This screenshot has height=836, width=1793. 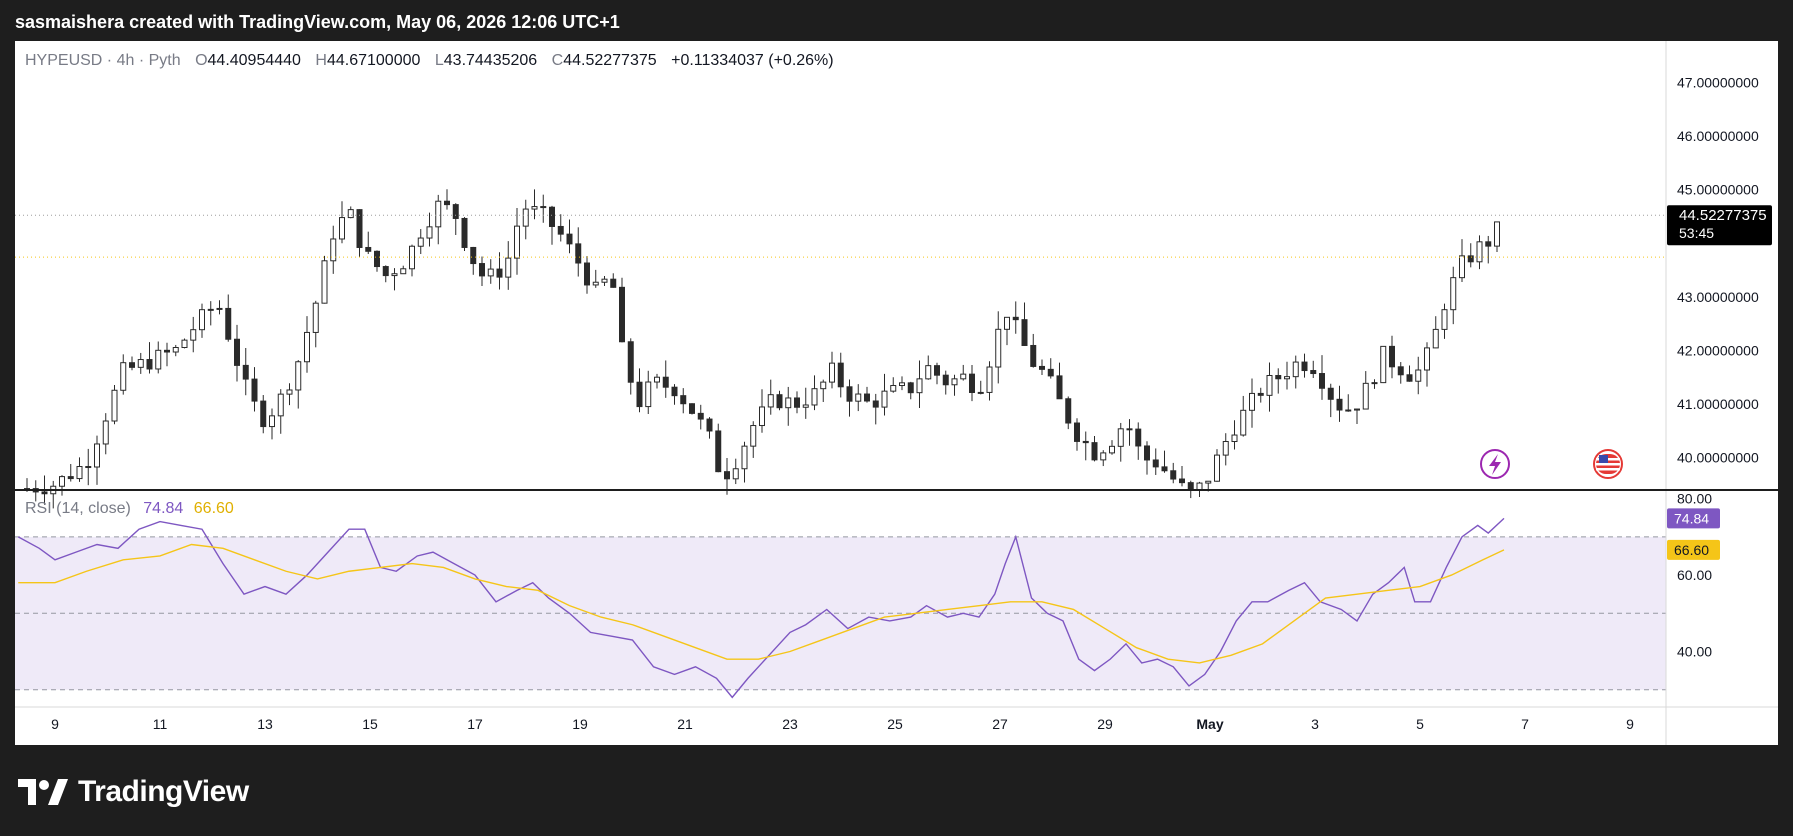 What do you see at coordinates (1608, 464) in the screenshot?
I see `us-flag-event-icon` at bounding box center [1608, 464].